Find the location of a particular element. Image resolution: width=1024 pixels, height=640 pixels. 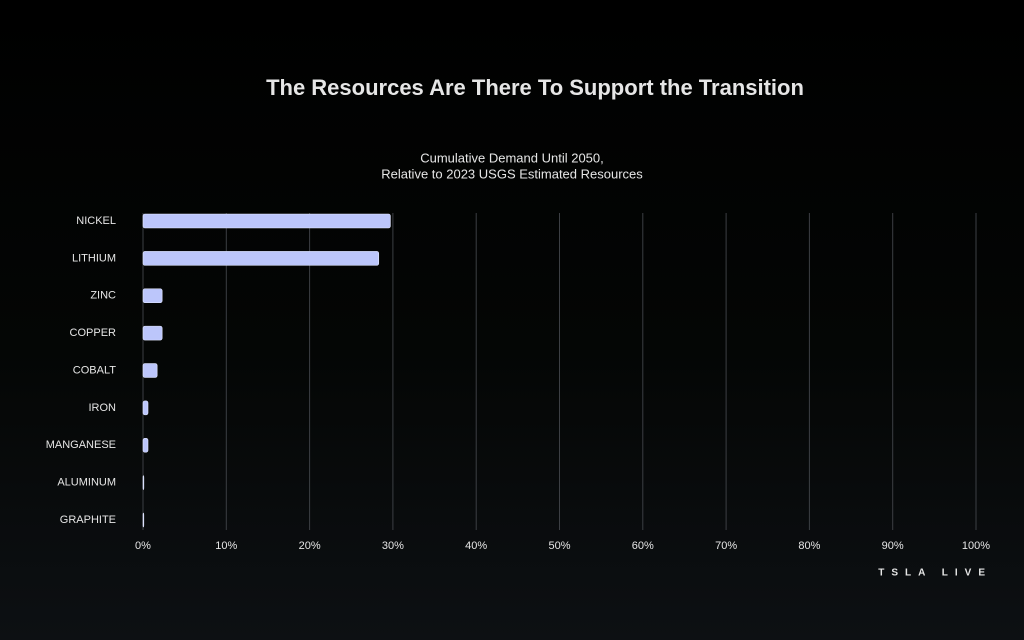

y-tick-label: ALUMINUM is located at coordinates (86, 483).